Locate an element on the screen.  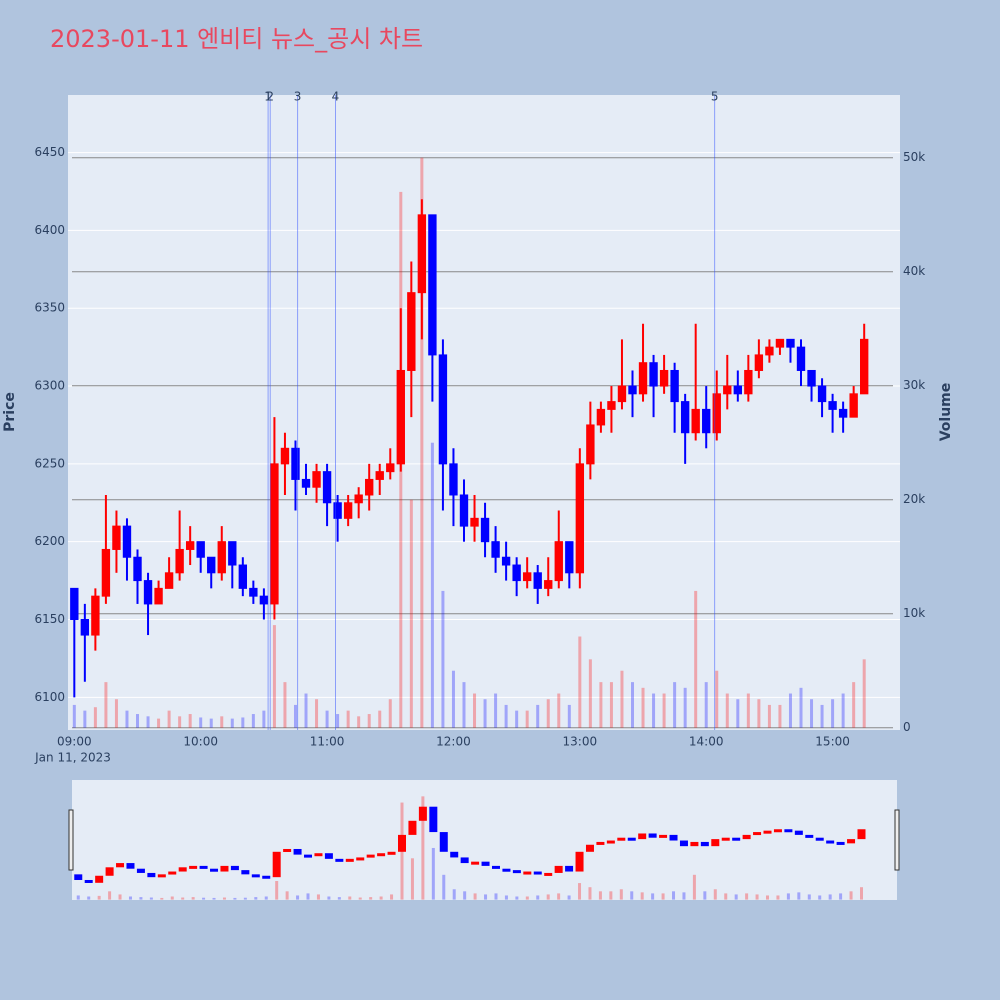
range-slider is located at coordinates (484, 840).